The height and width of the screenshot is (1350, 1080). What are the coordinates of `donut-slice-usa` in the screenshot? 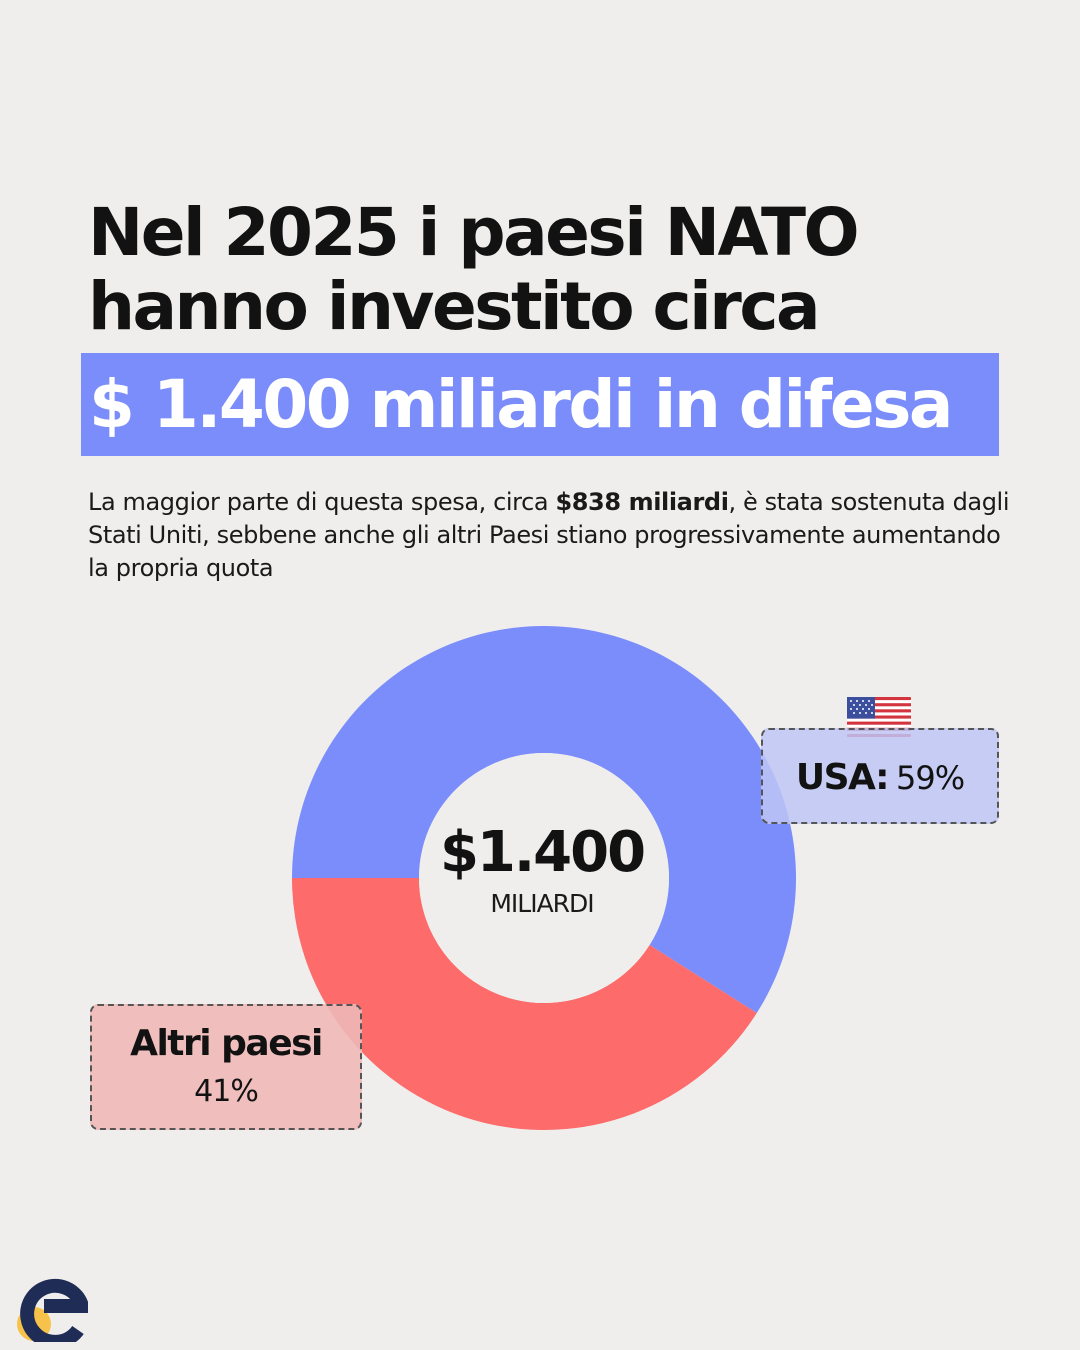 It's located at (544, 820).